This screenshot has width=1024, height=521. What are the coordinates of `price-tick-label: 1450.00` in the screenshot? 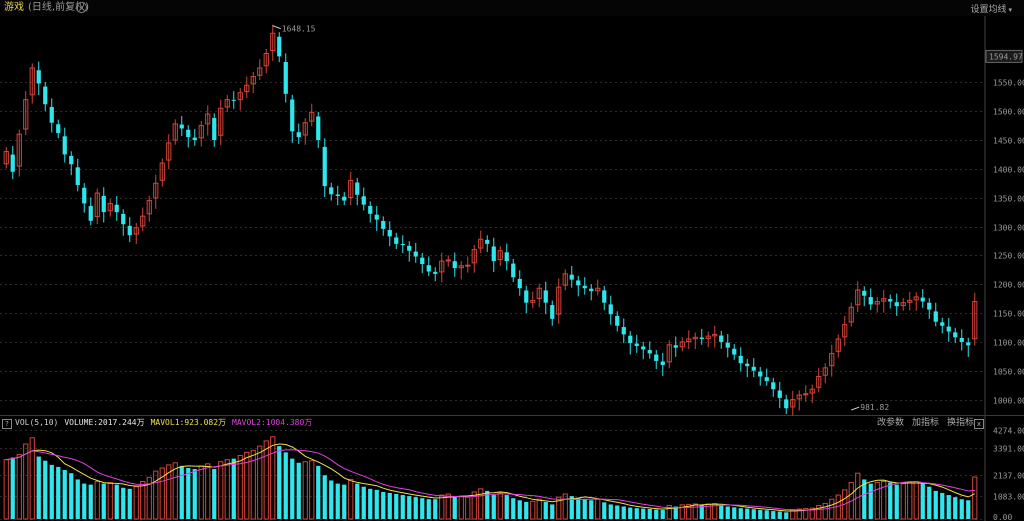 It's located at (1008, 141).